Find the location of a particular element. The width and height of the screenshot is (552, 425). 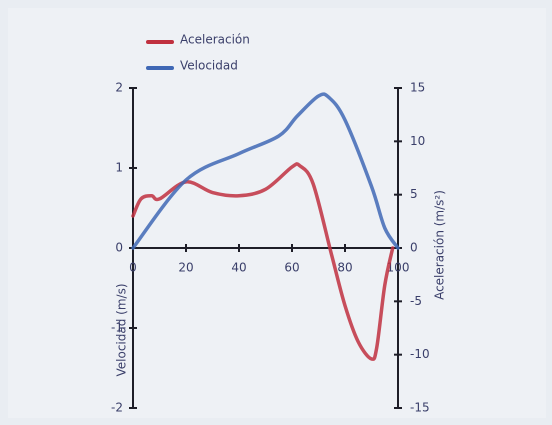

y-tick-label: 0 is located at coordinates (119, 248).